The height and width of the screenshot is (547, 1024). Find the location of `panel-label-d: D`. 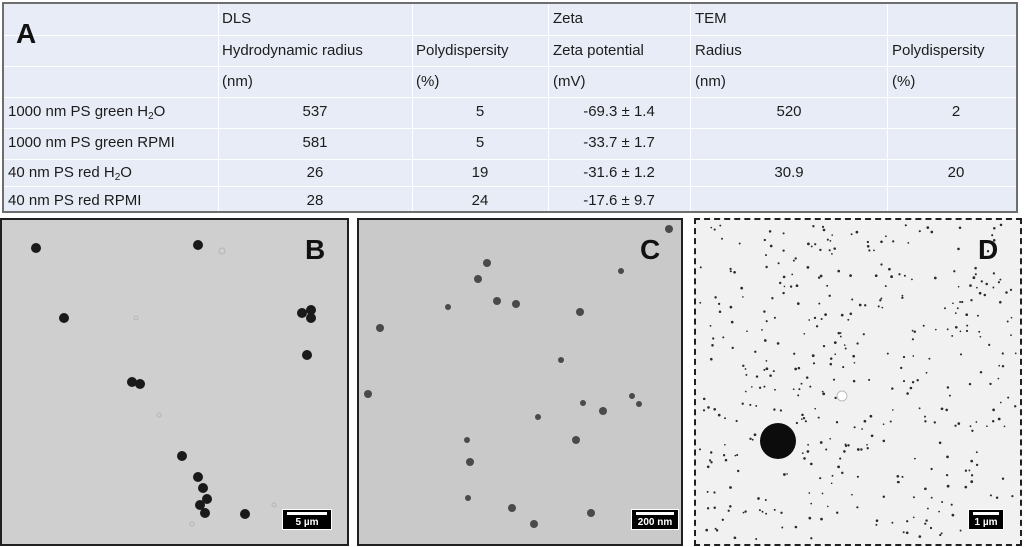

panel-label-d: D is located at coordinates (988, 249).